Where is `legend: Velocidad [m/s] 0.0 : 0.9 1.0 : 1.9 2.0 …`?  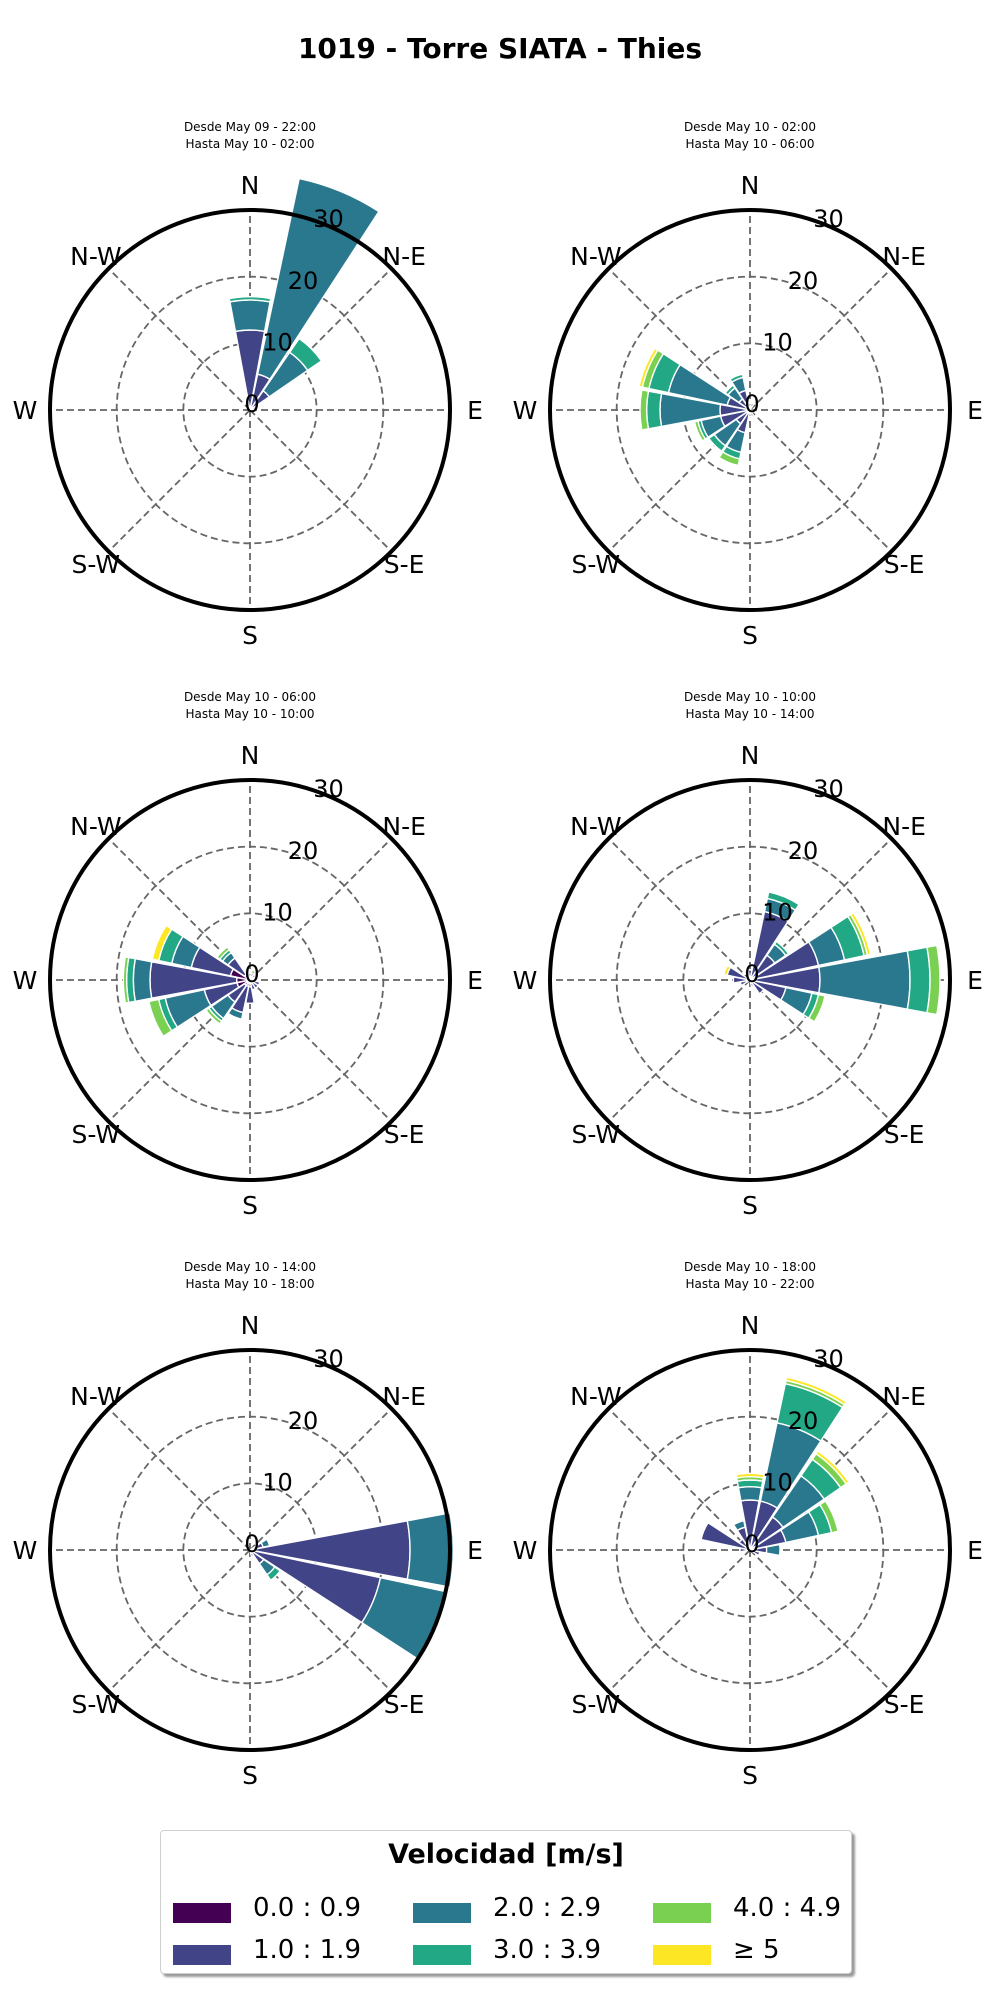 legend: Velocidad [m/s] 0.0 : 0.9 1.0 : 1.9 2.0 … is located at coordinates (506, 1902).